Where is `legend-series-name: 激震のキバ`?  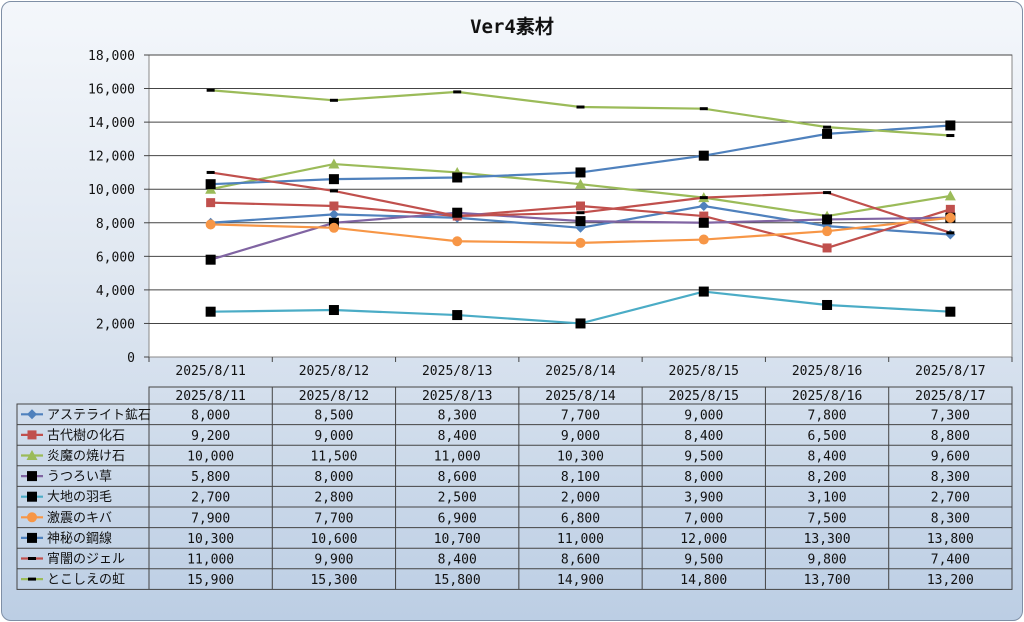 legend-series-name: 激震のキバ is located at coordinates (79, 518).